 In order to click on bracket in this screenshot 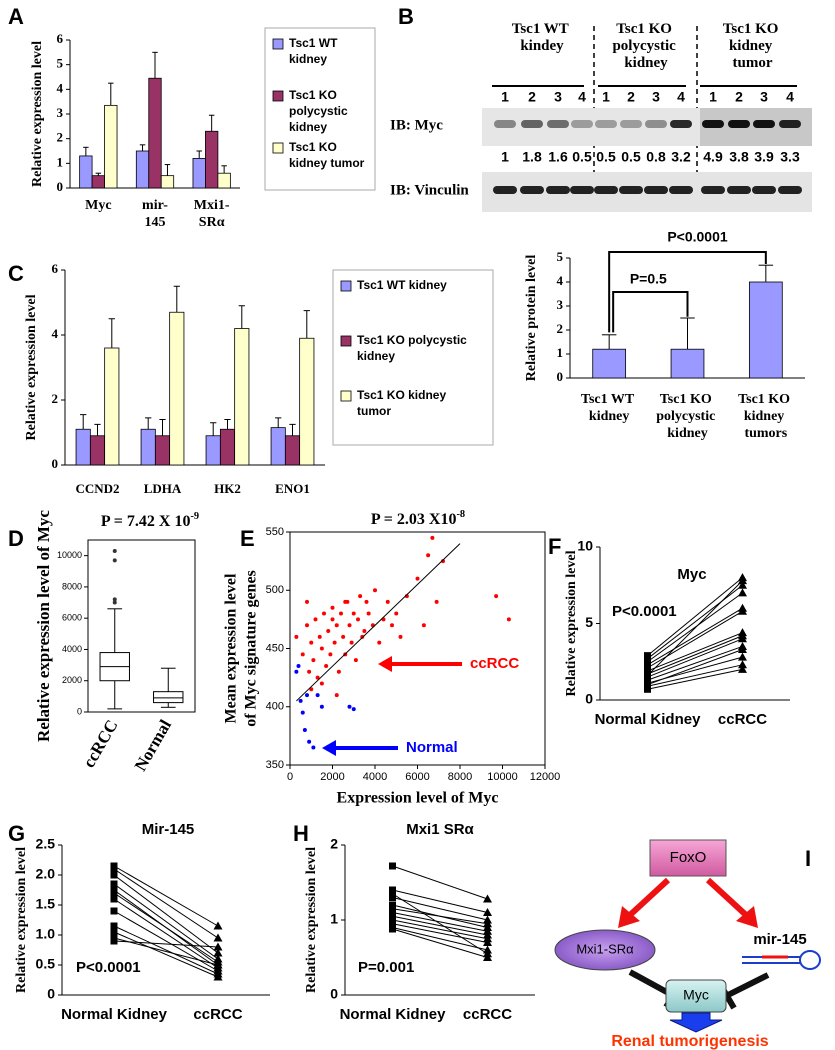, I will do `click(687, 292)`.